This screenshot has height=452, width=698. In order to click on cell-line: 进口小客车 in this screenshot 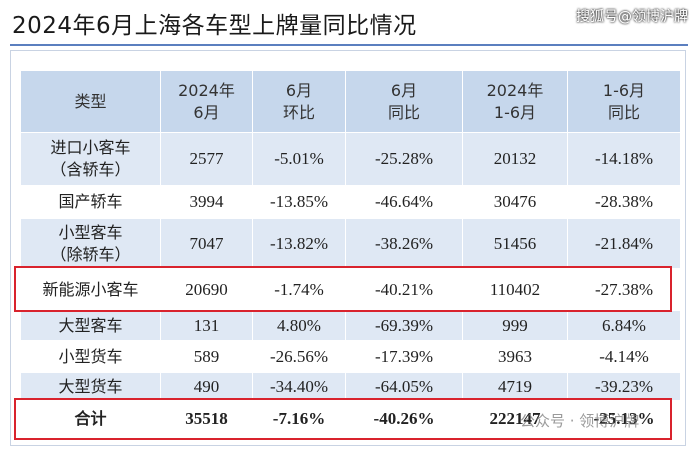, I will do `click(90, 147)`.